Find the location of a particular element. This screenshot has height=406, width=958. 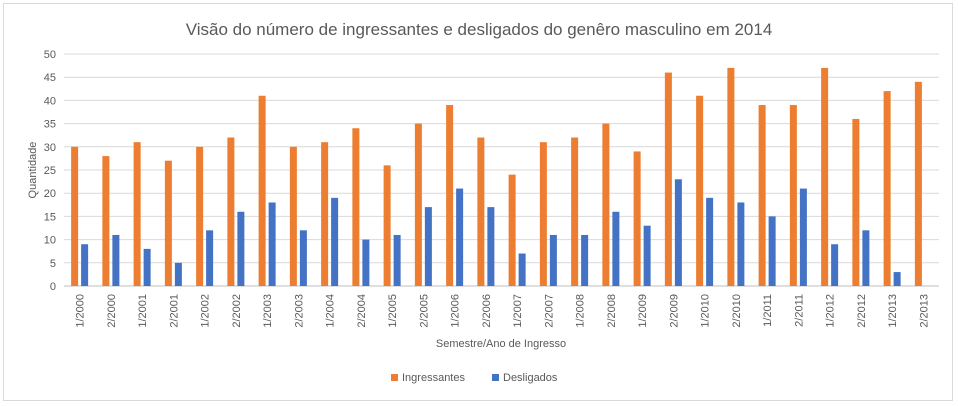

bar-desligados-1-2009 is located at coordinates (647, 255).